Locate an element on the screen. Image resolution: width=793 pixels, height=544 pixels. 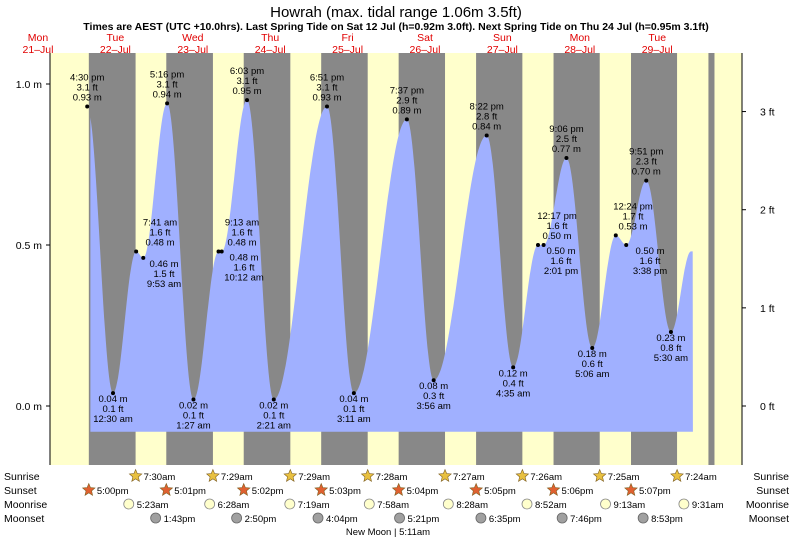
tide-label-line: 0.50 m is located at coordinates (649, 251).